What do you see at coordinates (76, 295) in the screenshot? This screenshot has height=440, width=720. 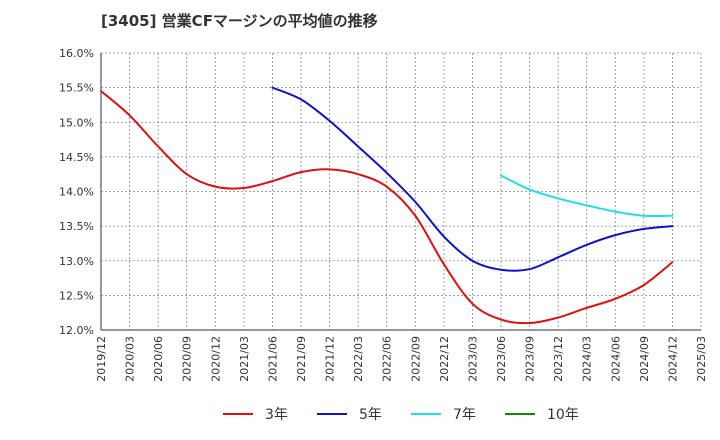 I see `y-tick-label: 12.5%` at bounding box center [76, 295].